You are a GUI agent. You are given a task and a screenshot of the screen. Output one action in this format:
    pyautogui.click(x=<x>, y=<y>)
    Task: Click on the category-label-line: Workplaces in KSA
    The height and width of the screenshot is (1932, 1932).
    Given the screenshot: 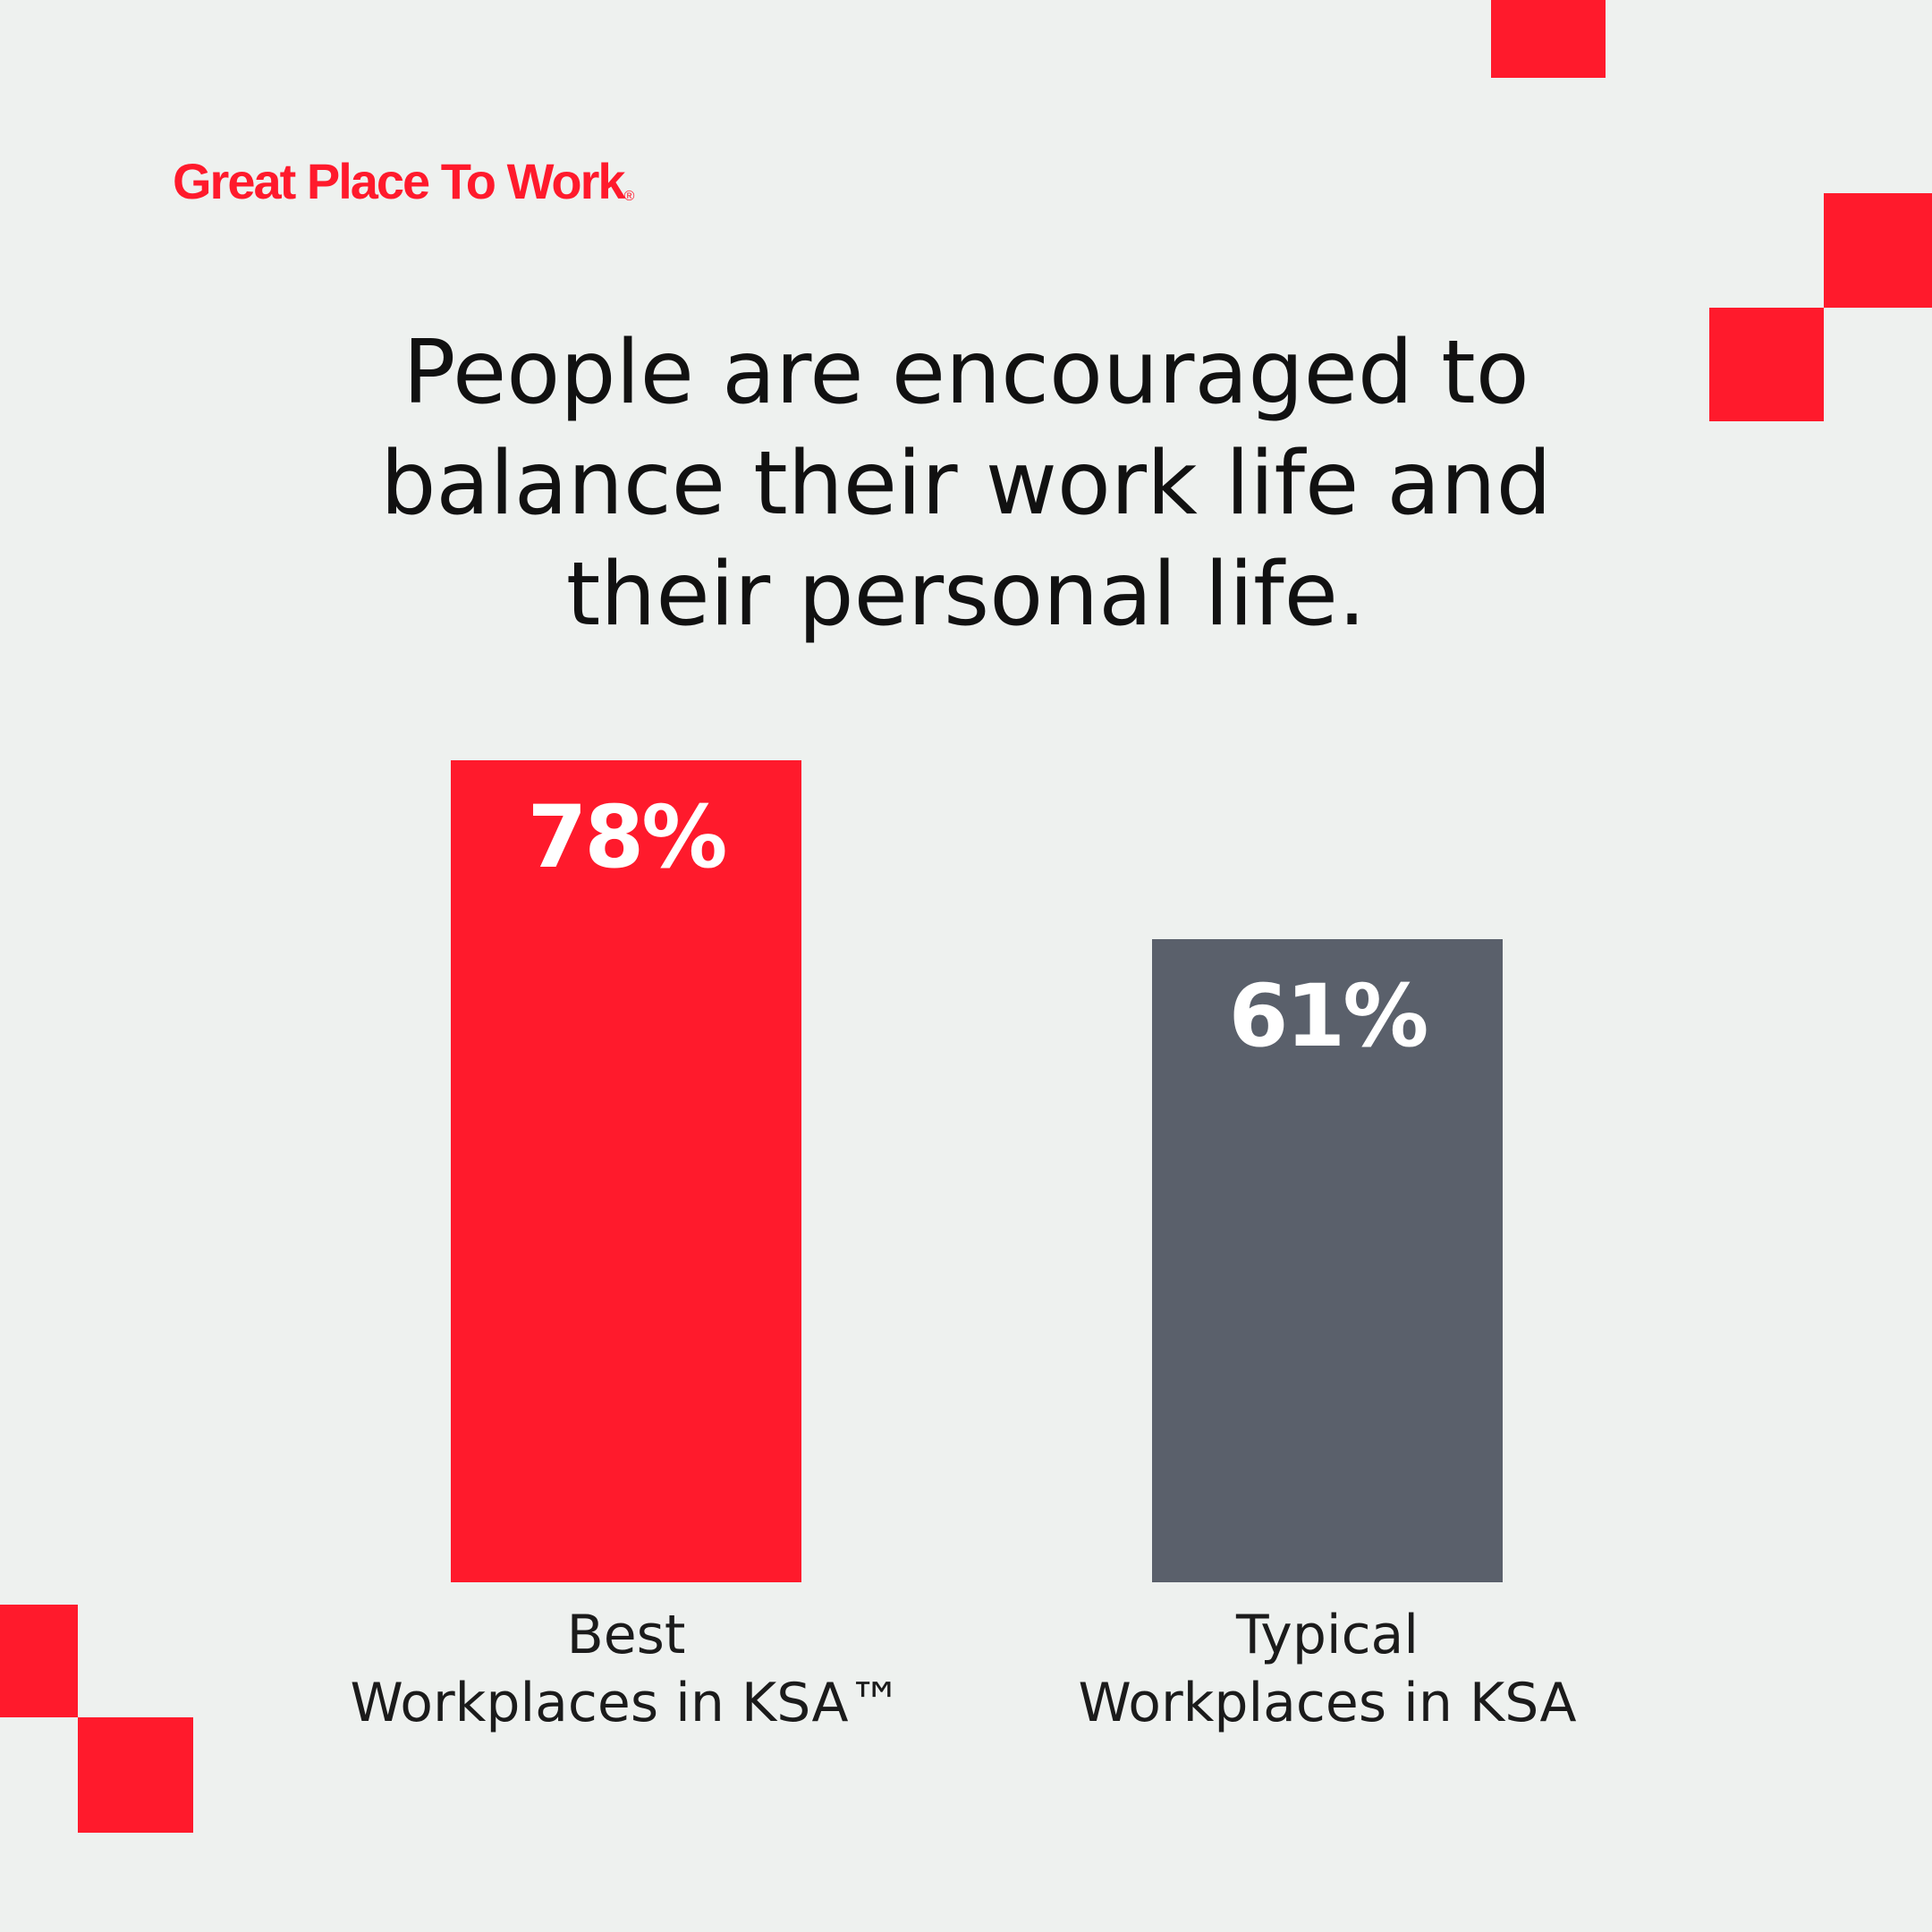 What is the action you would take?
    pyautogui.click(x=1327, y=1703)
    